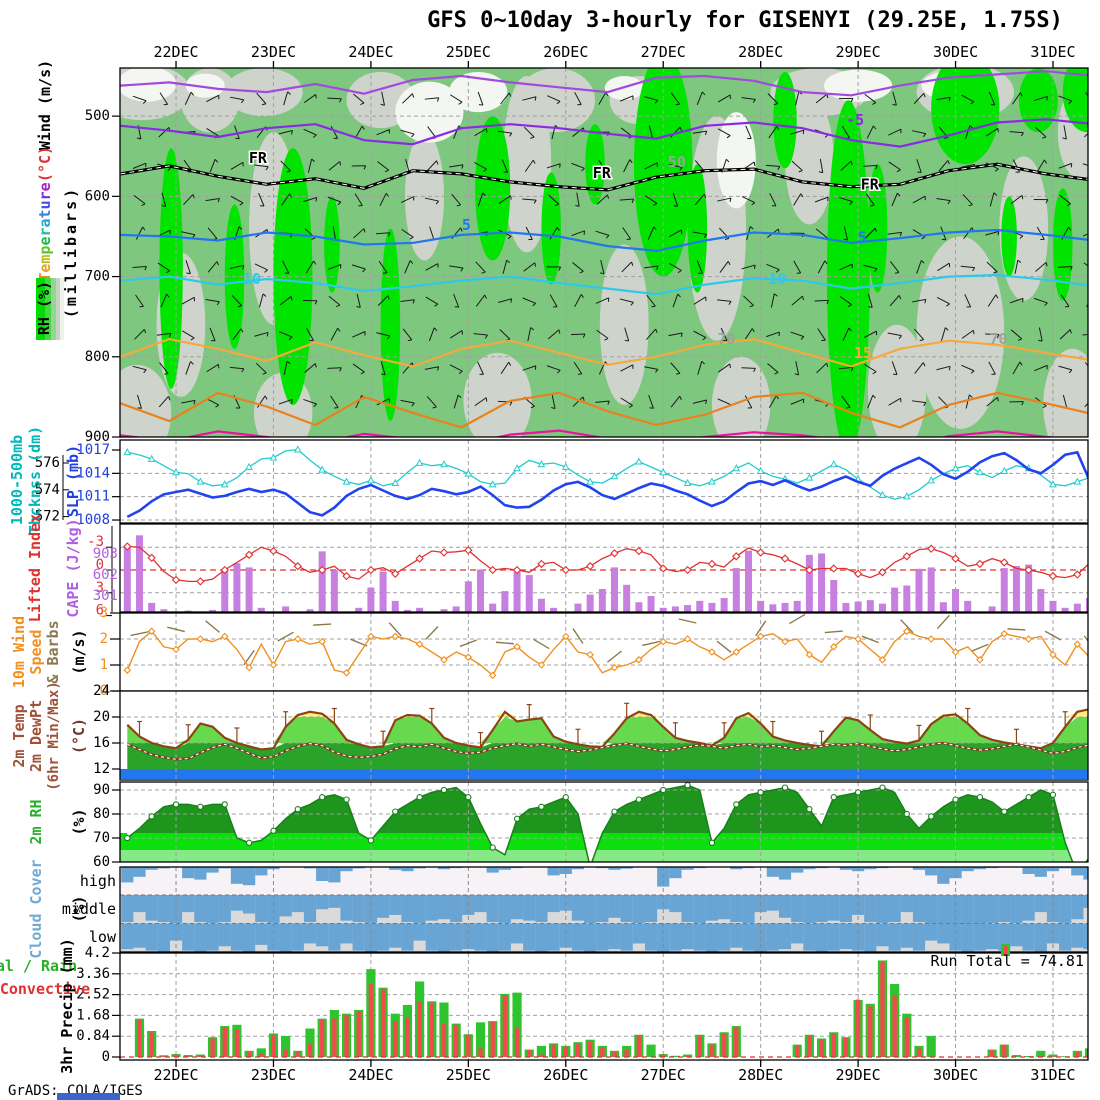 This screenshot has height=1100, width=1100. Describe the element at coordinates (863, 353) in the screenshot. I see `contour-label-15: 15` at that location.